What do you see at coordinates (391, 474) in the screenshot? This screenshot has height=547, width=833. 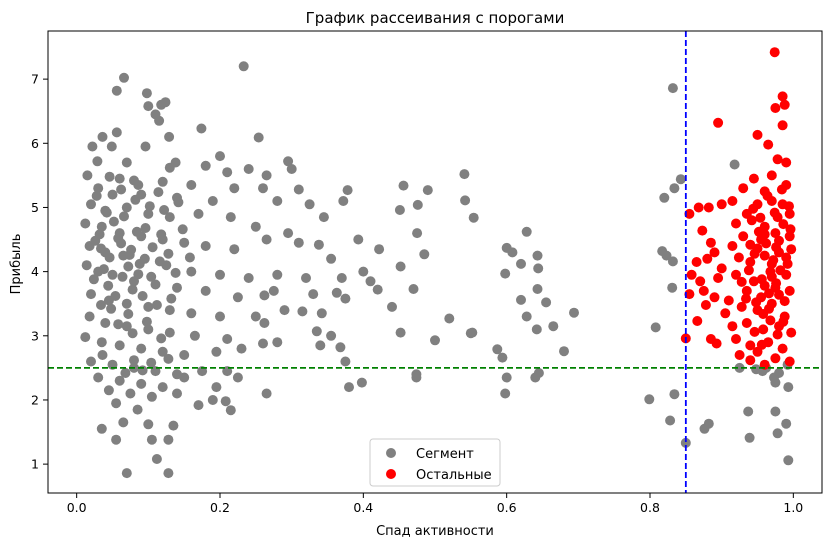 I see `legend-marker-rest` at bounding box center [391, 474].